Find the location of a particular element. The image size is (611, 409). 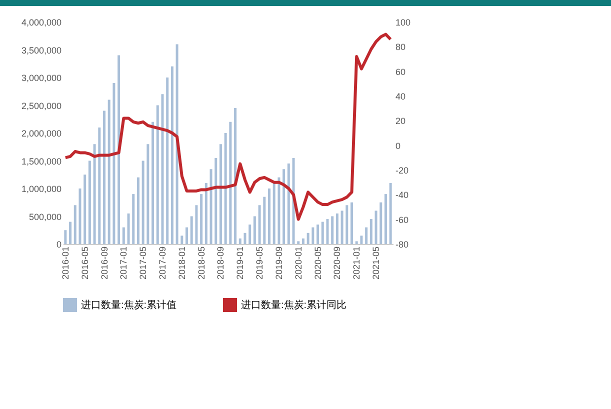

y-tick-label: 0 is located at coordinates (59, 245).